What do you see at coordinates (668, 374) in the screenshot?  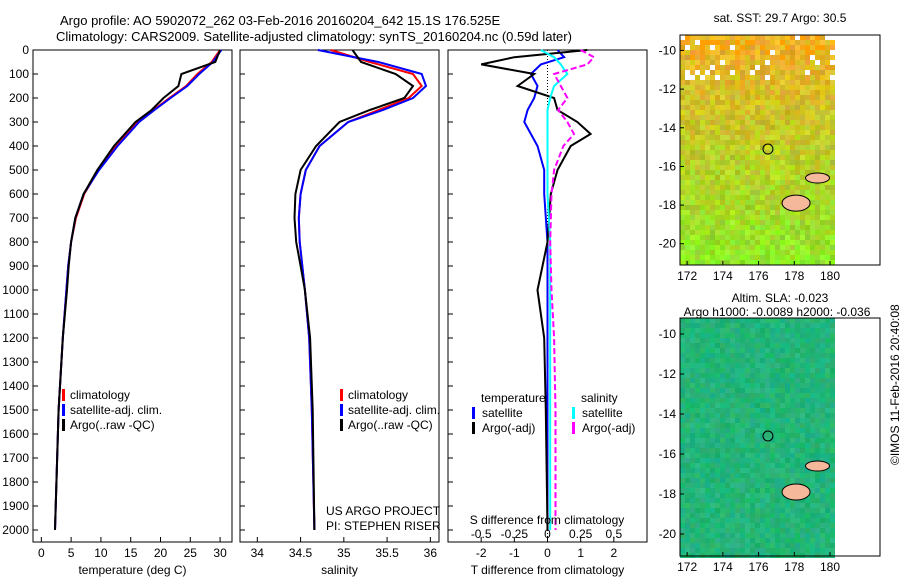 I see `map-lat-label: -12` at bounding box center [668, 374].